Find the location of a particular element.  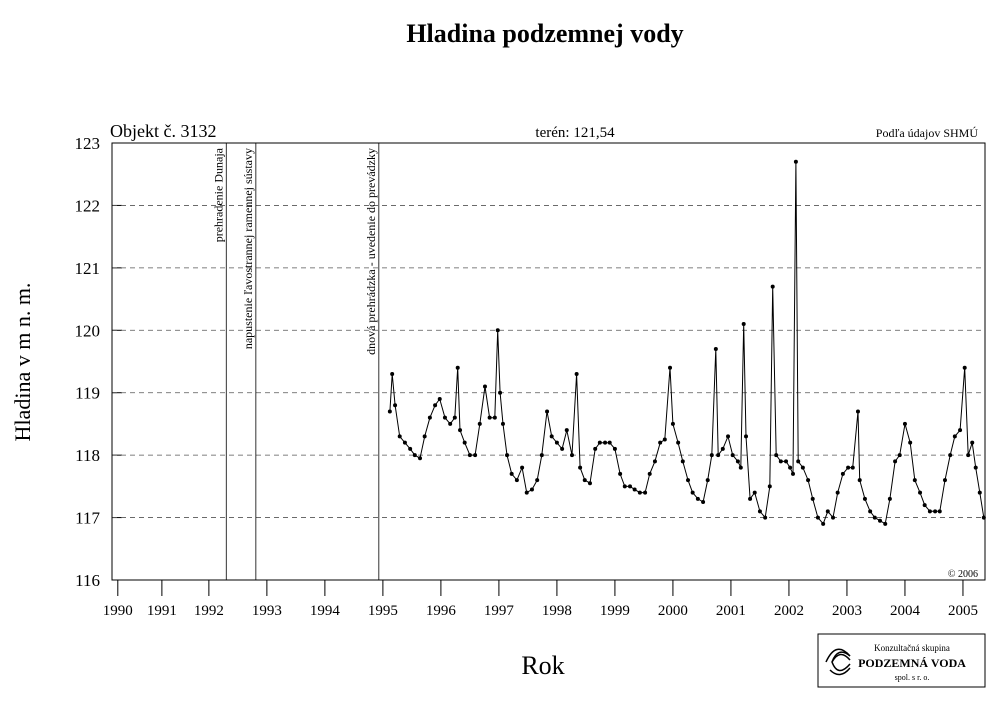

x-tick-label: 2002 is located at coordinates (789, 611).